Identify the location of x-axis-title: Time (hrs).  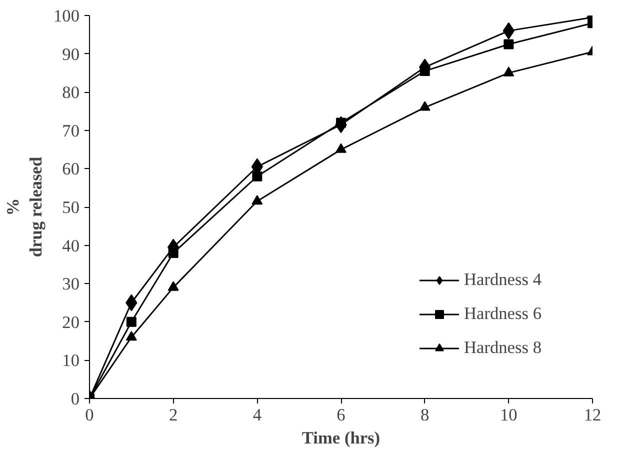
(341, 438).